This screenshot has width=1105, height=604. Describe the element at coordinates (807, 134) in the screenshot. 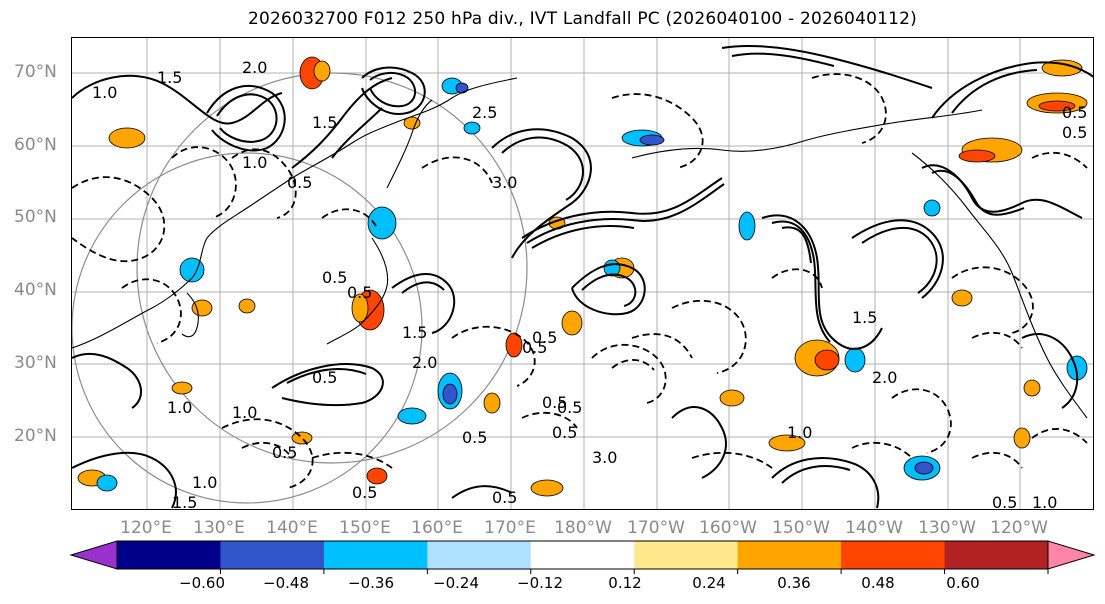

I see `coastline-alaska` at that location.